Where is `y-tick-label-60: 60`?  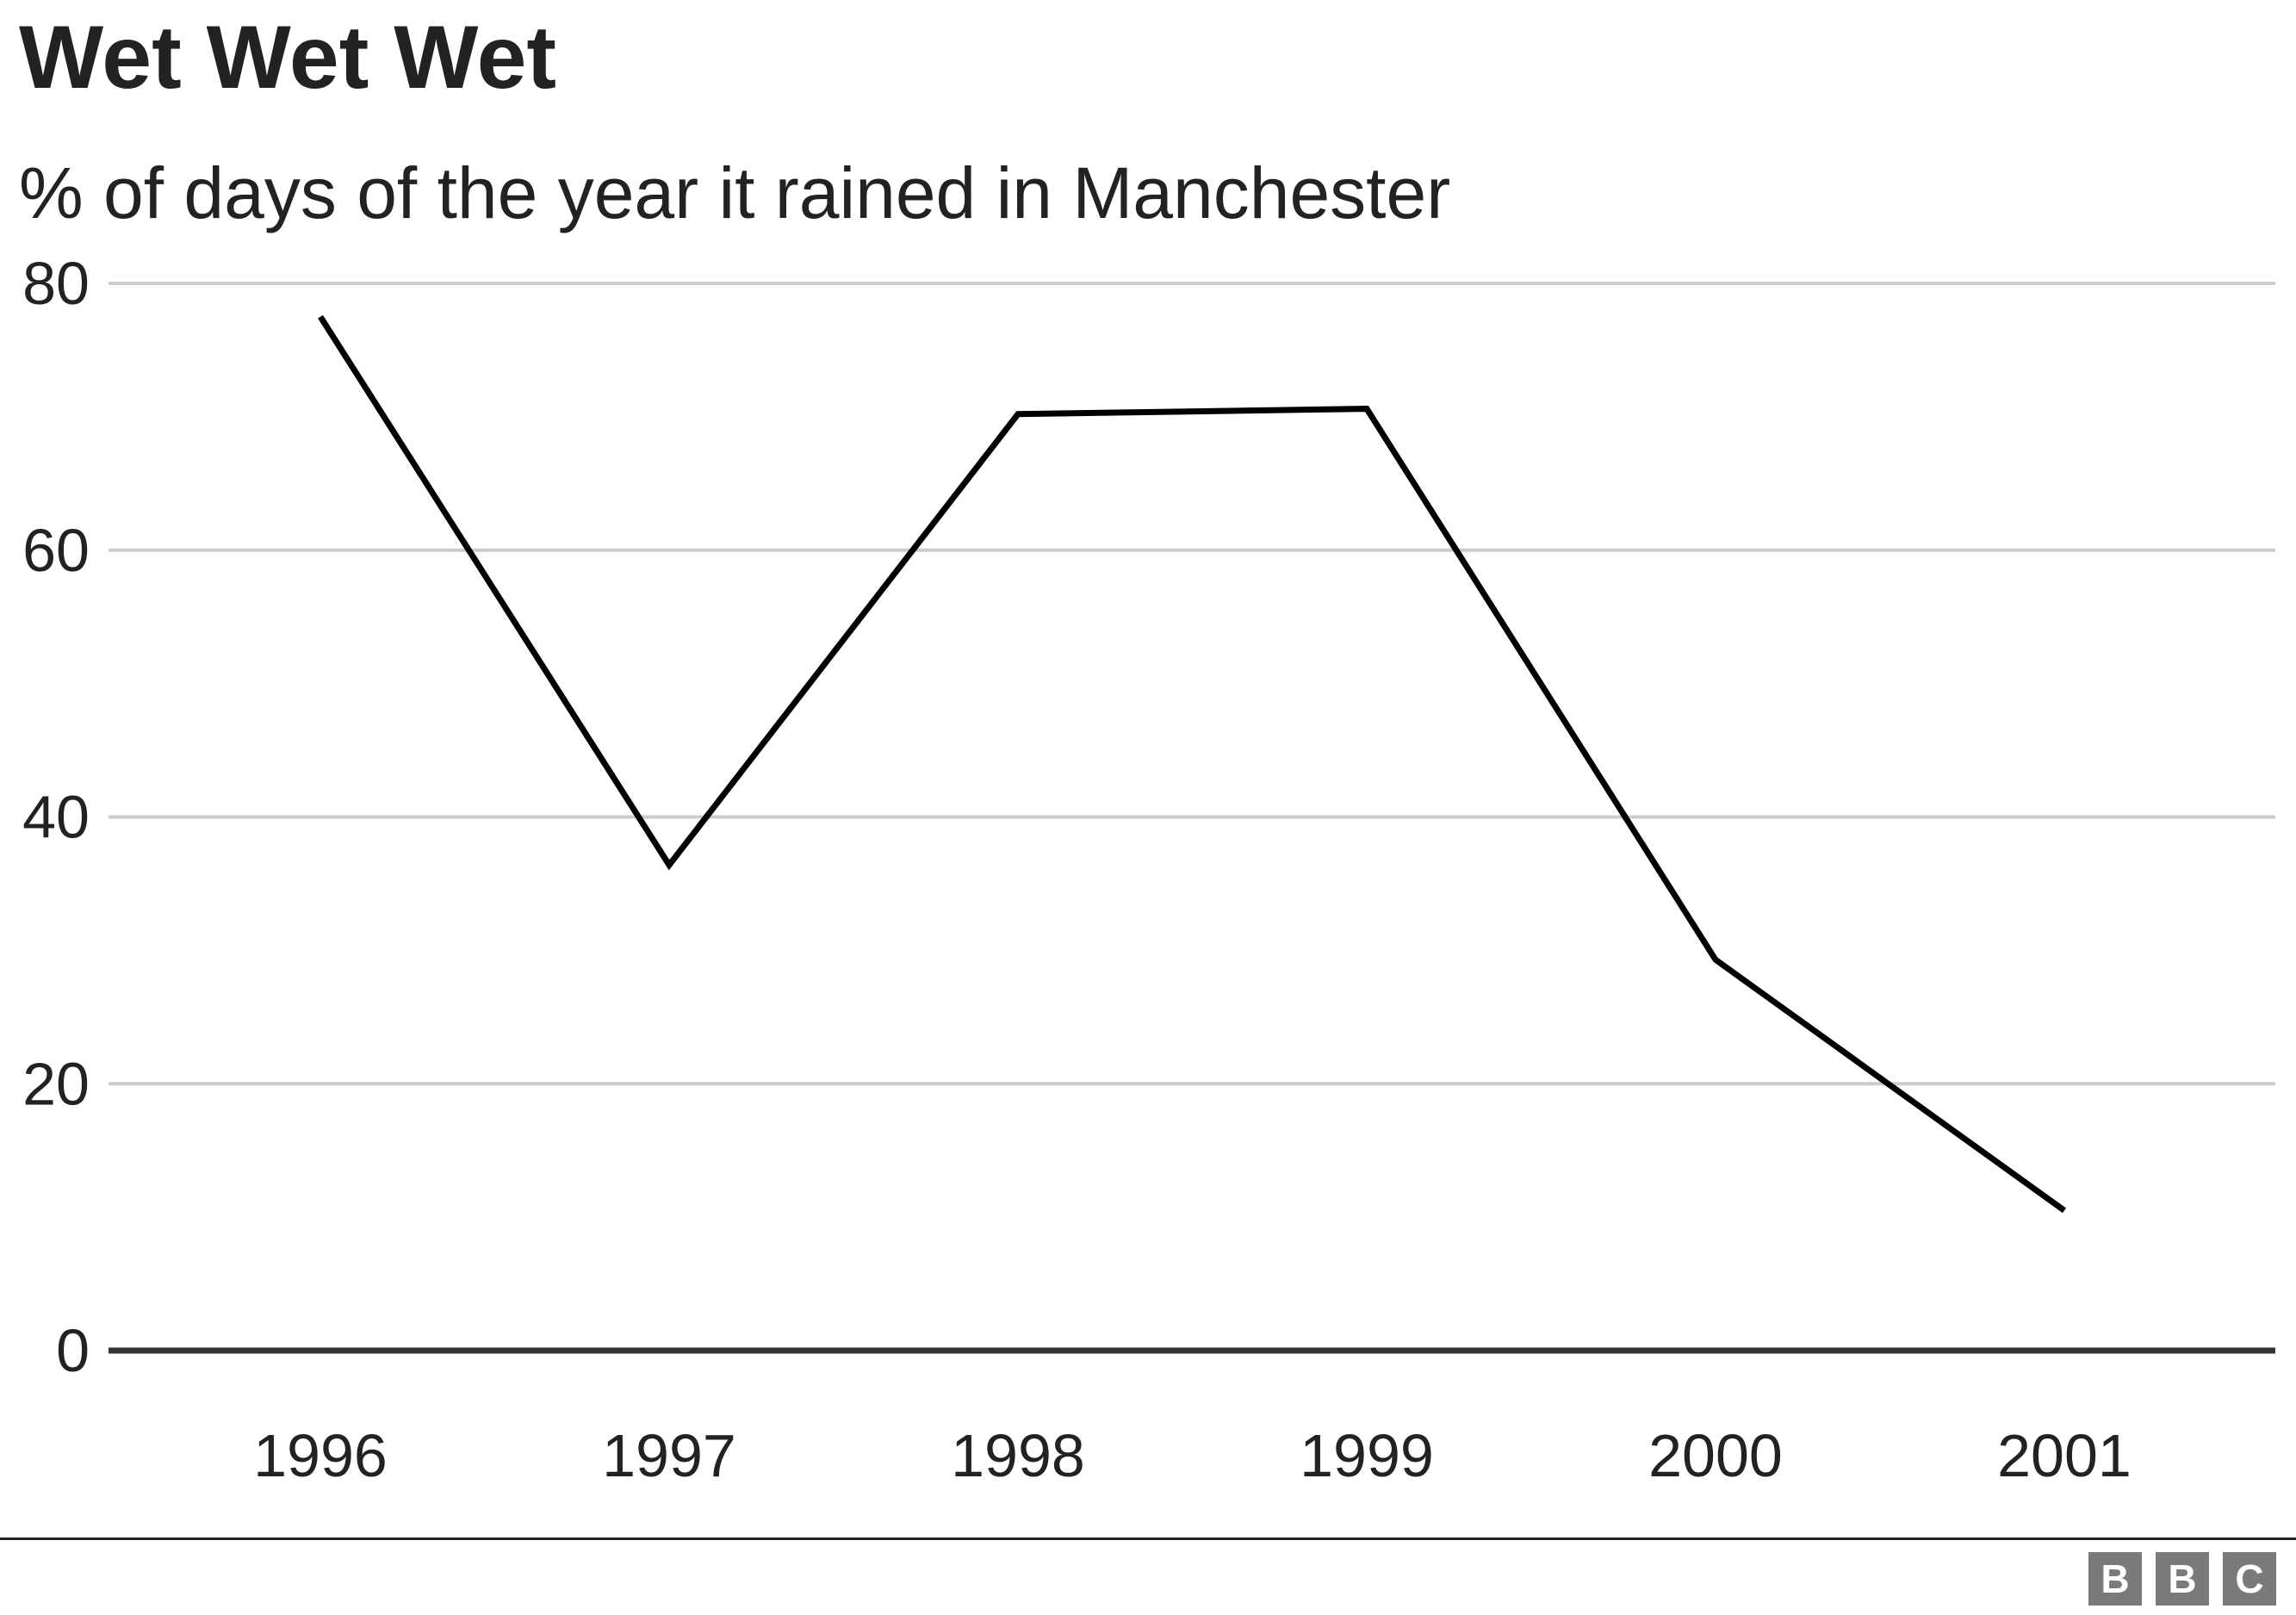 y-tick-label-60: 60 is located at coordinates (56, 550).